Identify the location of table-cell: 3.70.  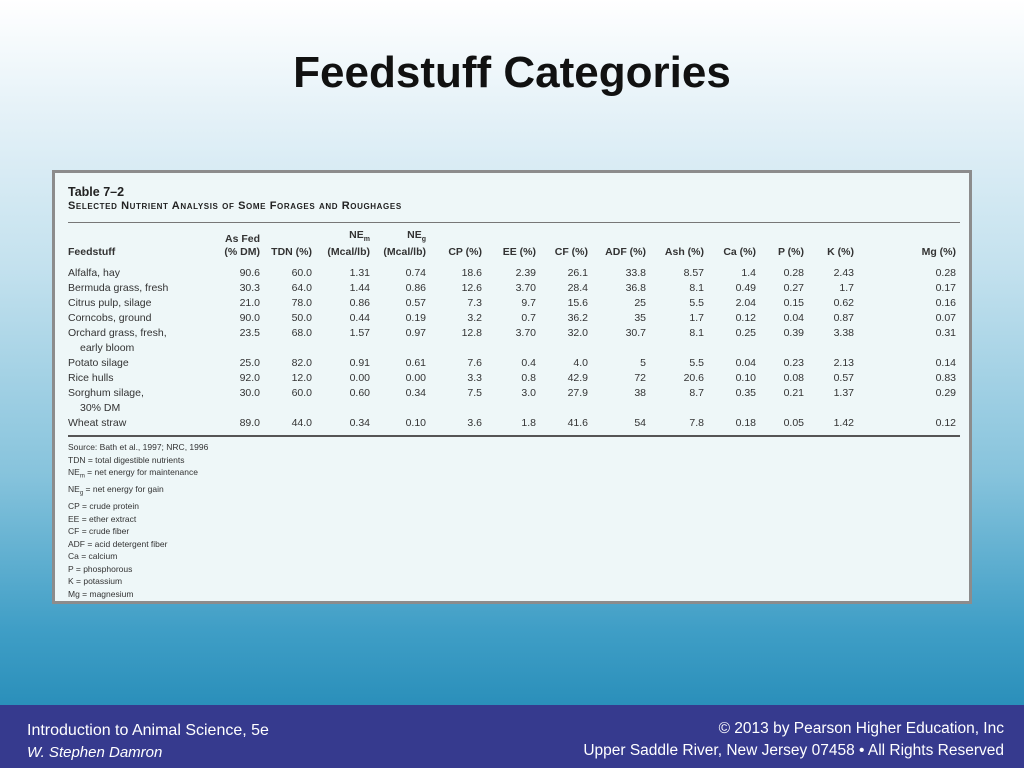
(525, 333).